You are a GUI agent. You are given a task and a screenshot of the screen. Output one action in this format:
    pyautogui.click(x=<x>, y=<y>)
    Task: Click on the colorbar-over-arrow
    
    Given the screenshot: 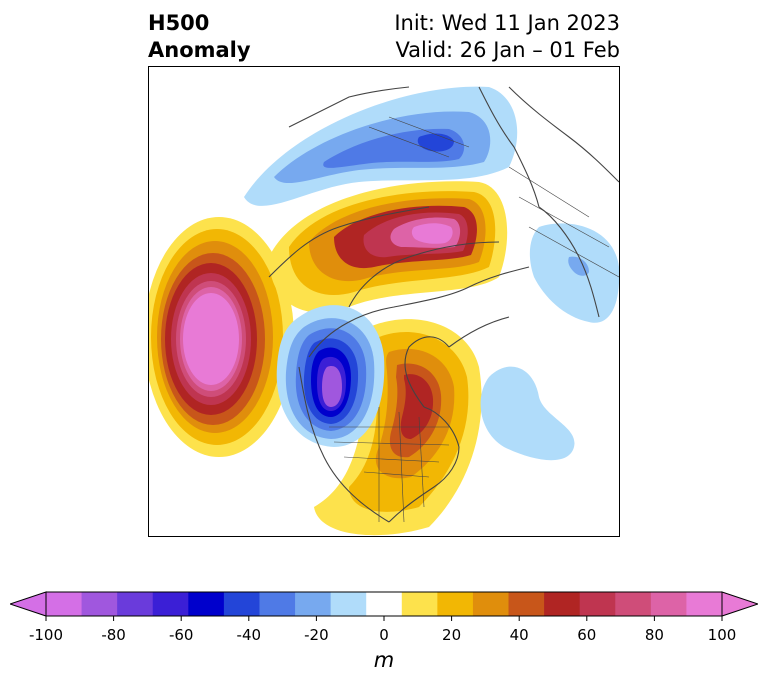 What is the action you would take?
    pyautogui.click(x=740, y=604)
    